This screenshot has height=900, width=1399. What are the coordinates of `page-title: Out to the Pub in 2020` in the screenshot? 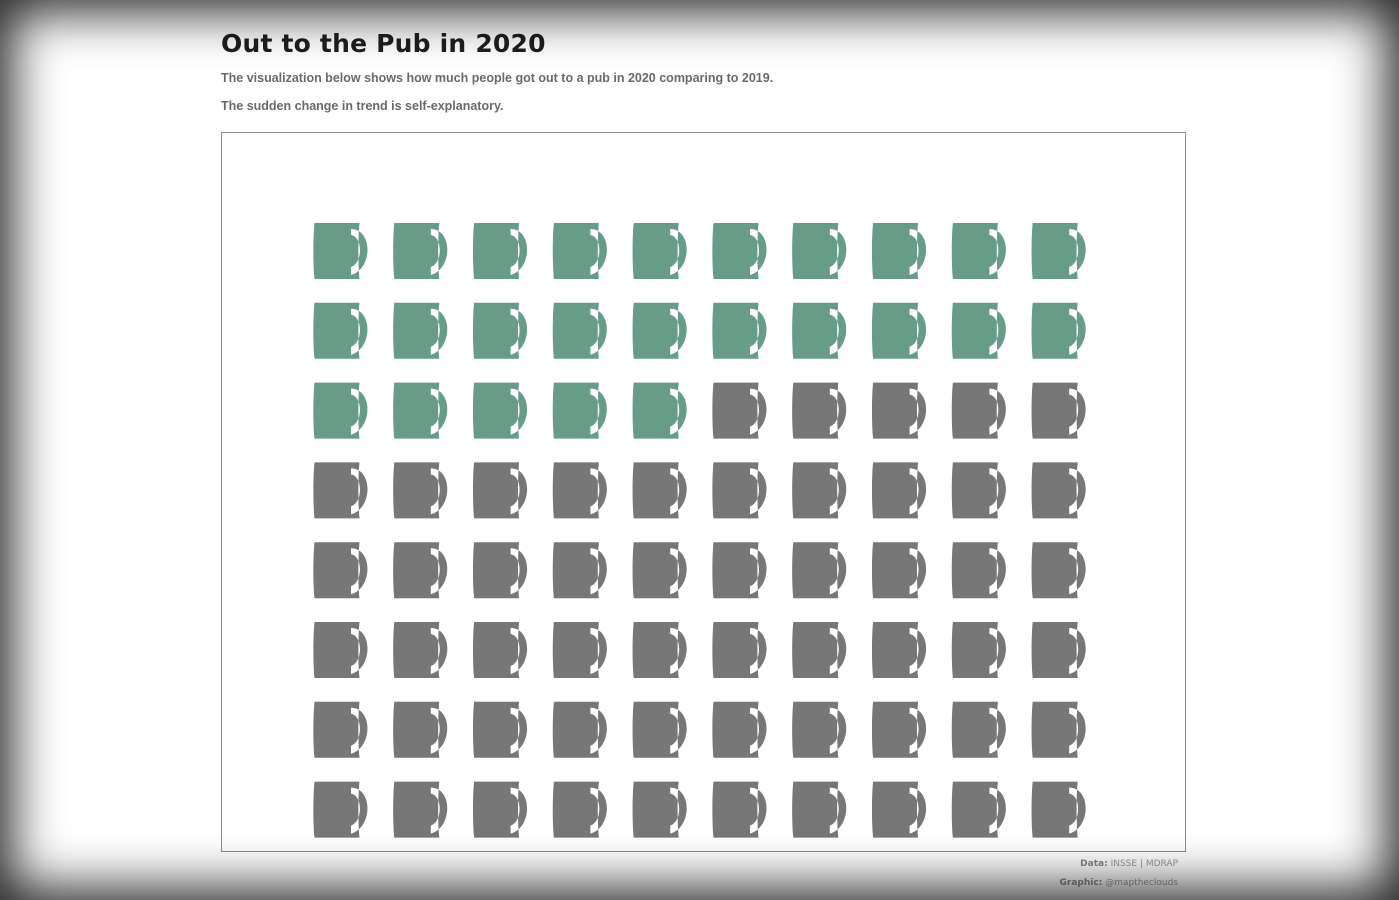 It's located at (383, 43).